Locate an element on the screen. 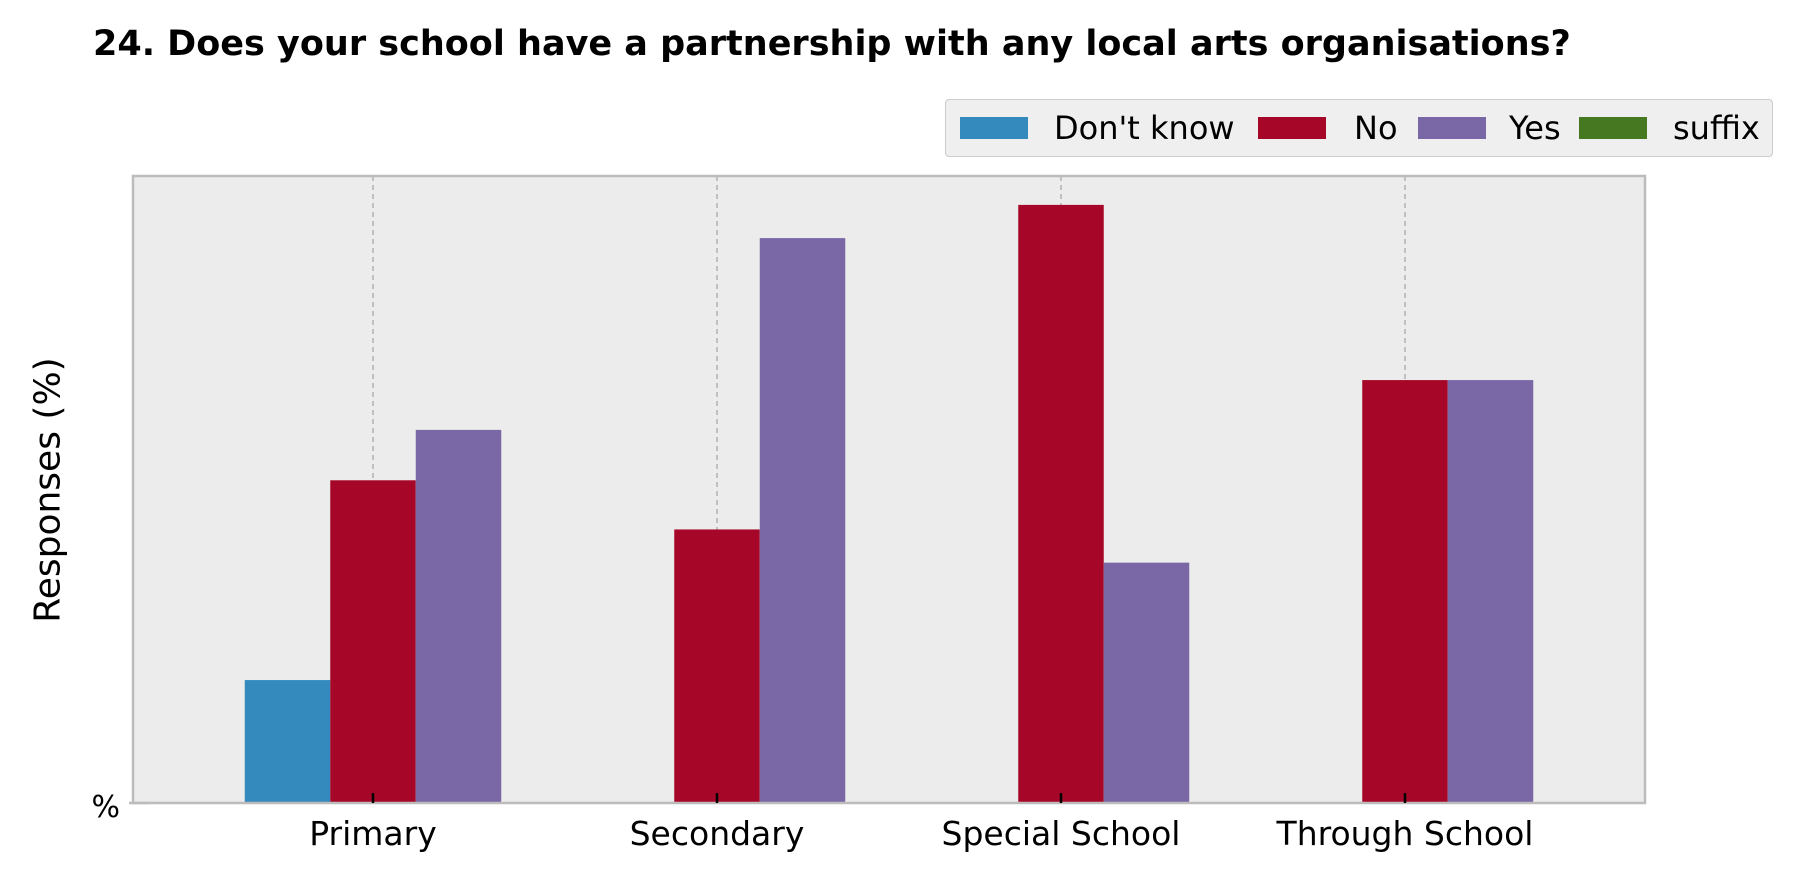 Image resolution: width=1799 pixels, height=878 pixels. legend-svg: Don't know No Yes suffix is located at coordinates (1360, 128).